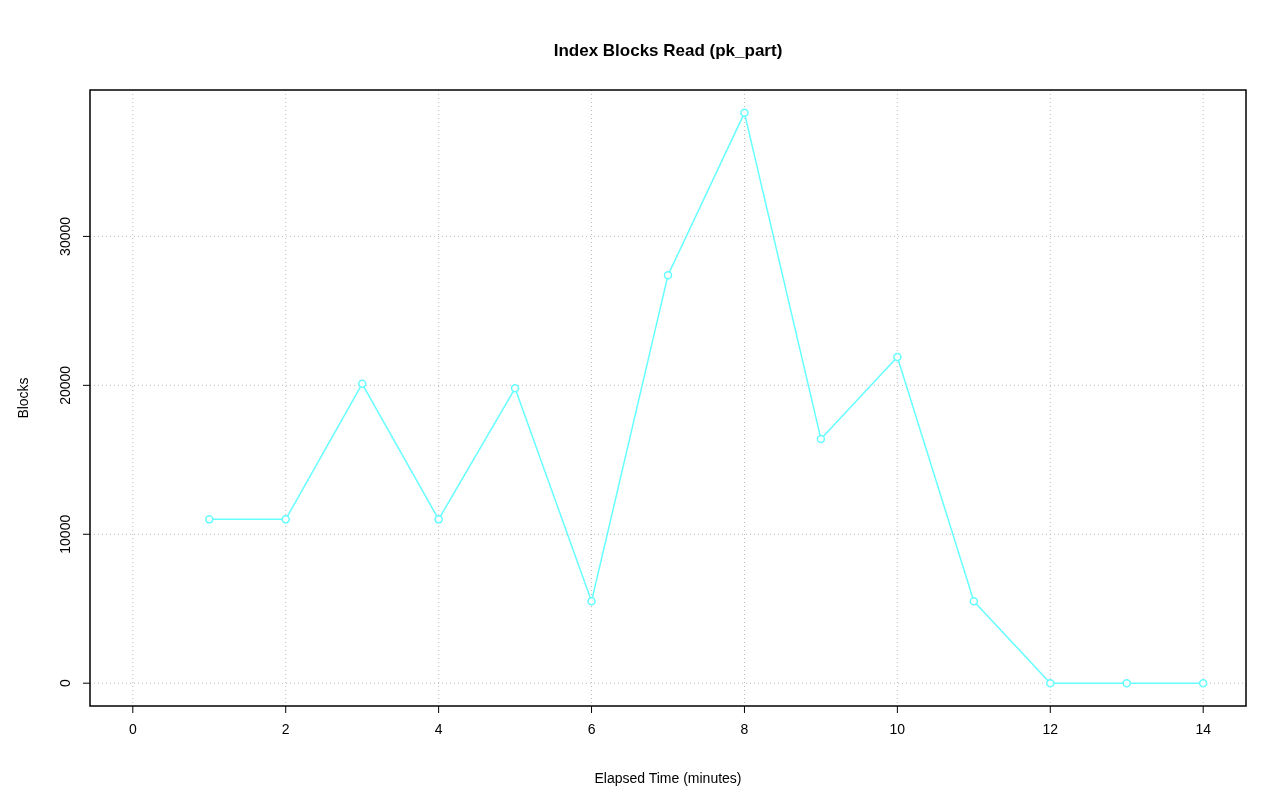 The width and height of the screenshot is (1280, 801). What do you see at coordinates (1203, 729) in the screenshot?
I see `x-tick-label: 14` at bounding box center [1203, 729].